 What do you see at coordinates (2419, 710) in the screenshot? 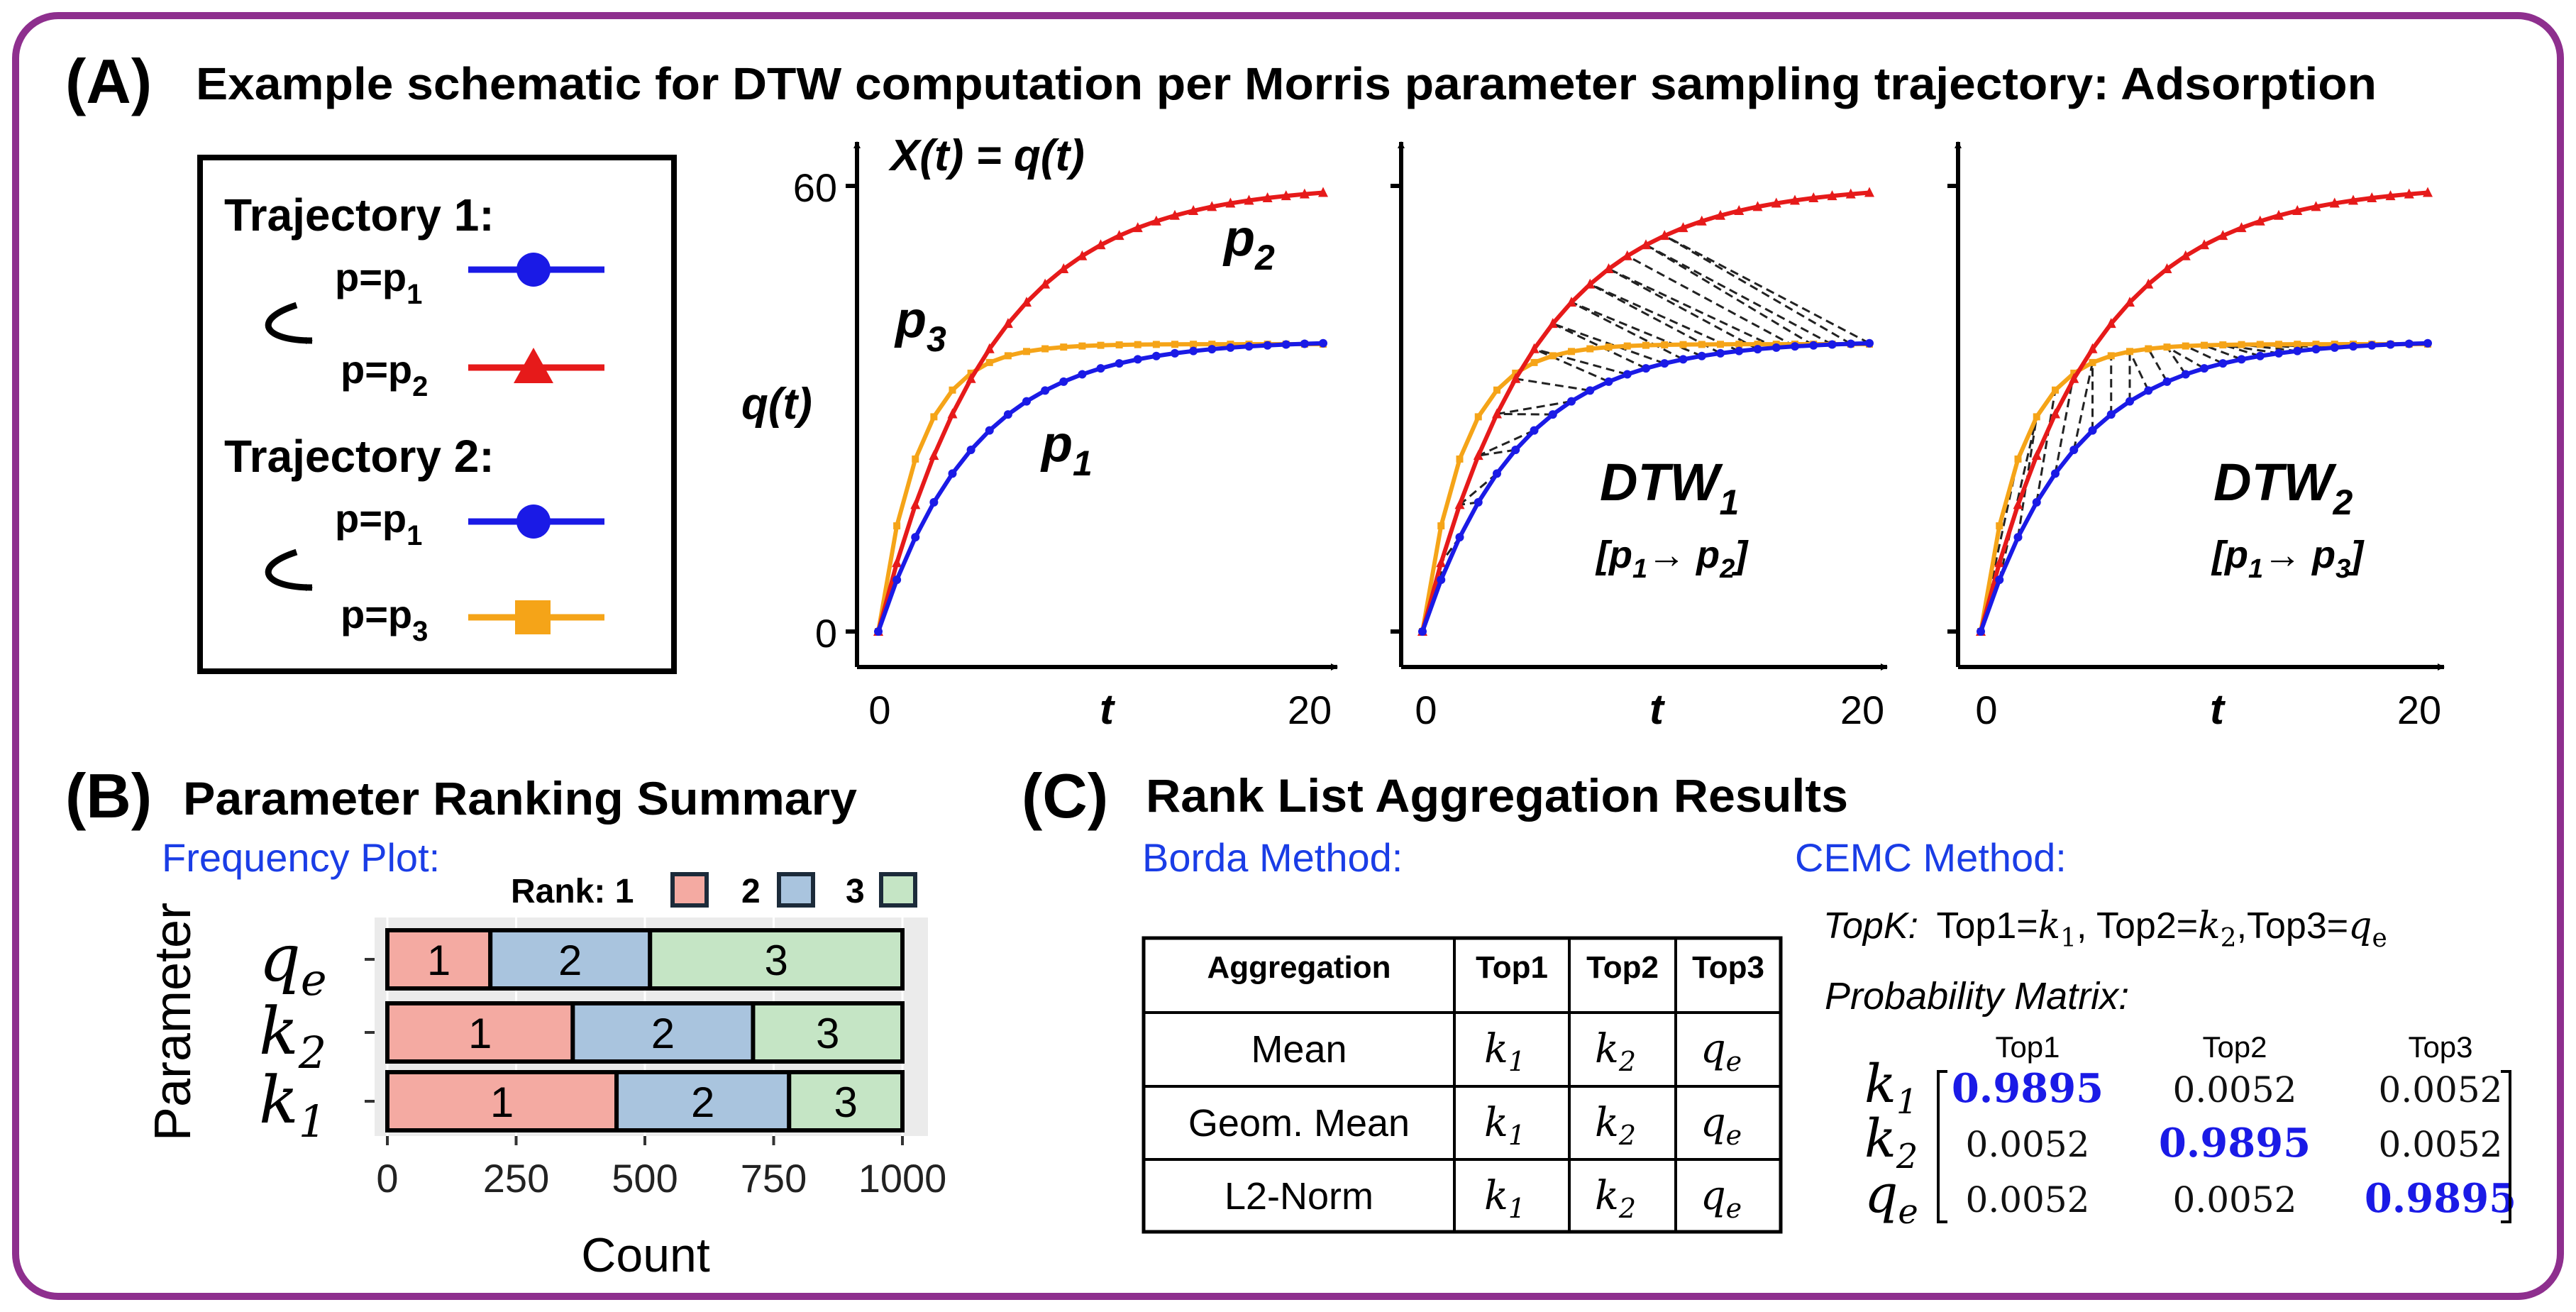
I see `plot3-xtick-label-right: 20` at bounding box center [2419, 710].